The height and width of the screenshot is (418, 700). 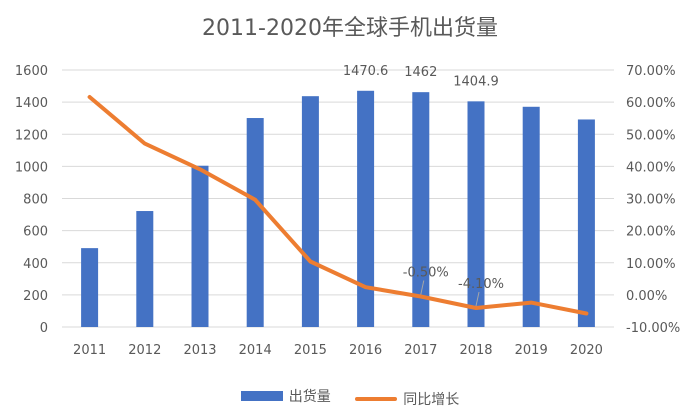 I want to click on y-right-tick-label: 40.00%, so click(x=651, y=167).